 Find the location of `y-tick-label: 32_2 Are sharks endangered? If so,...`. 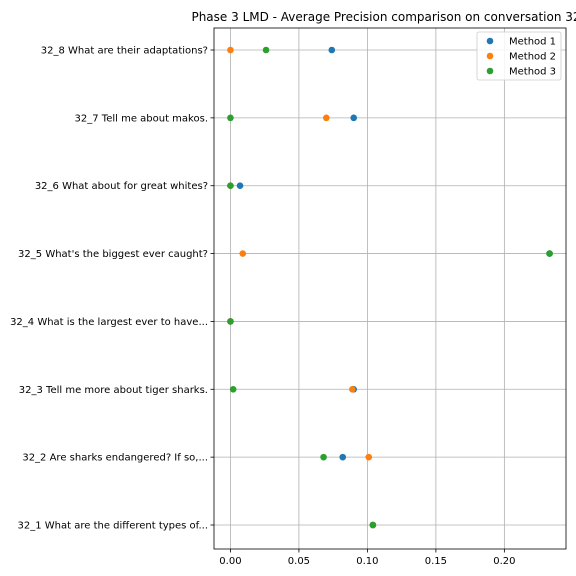

y-tick-label: 32_2 Are sharks endangered? If so,... is located at coordinates (115, 458).